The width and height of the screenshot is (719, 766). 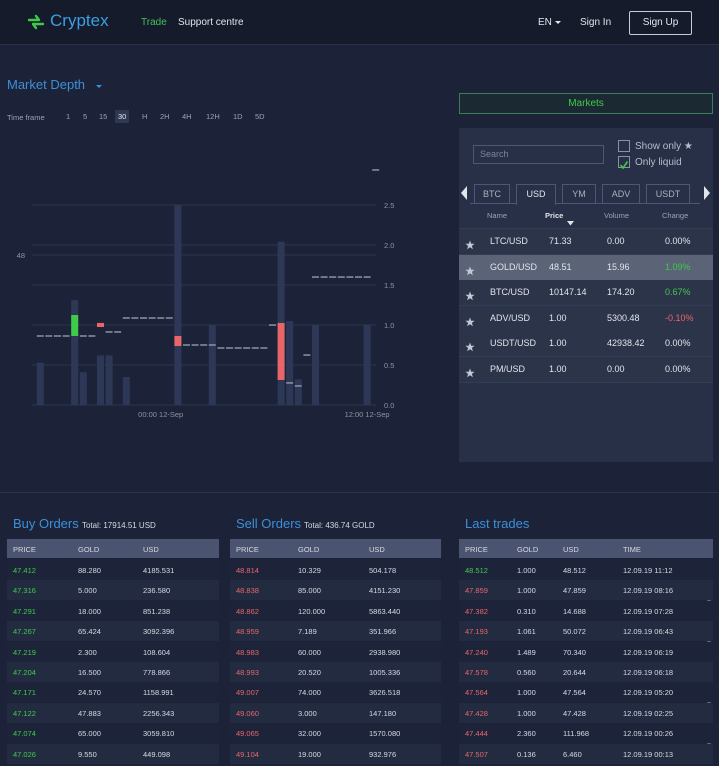 What do you see at coordinates (492, 194) in the screenshot?
I see `market-tab: BTC` at bounding box center [492, 194].